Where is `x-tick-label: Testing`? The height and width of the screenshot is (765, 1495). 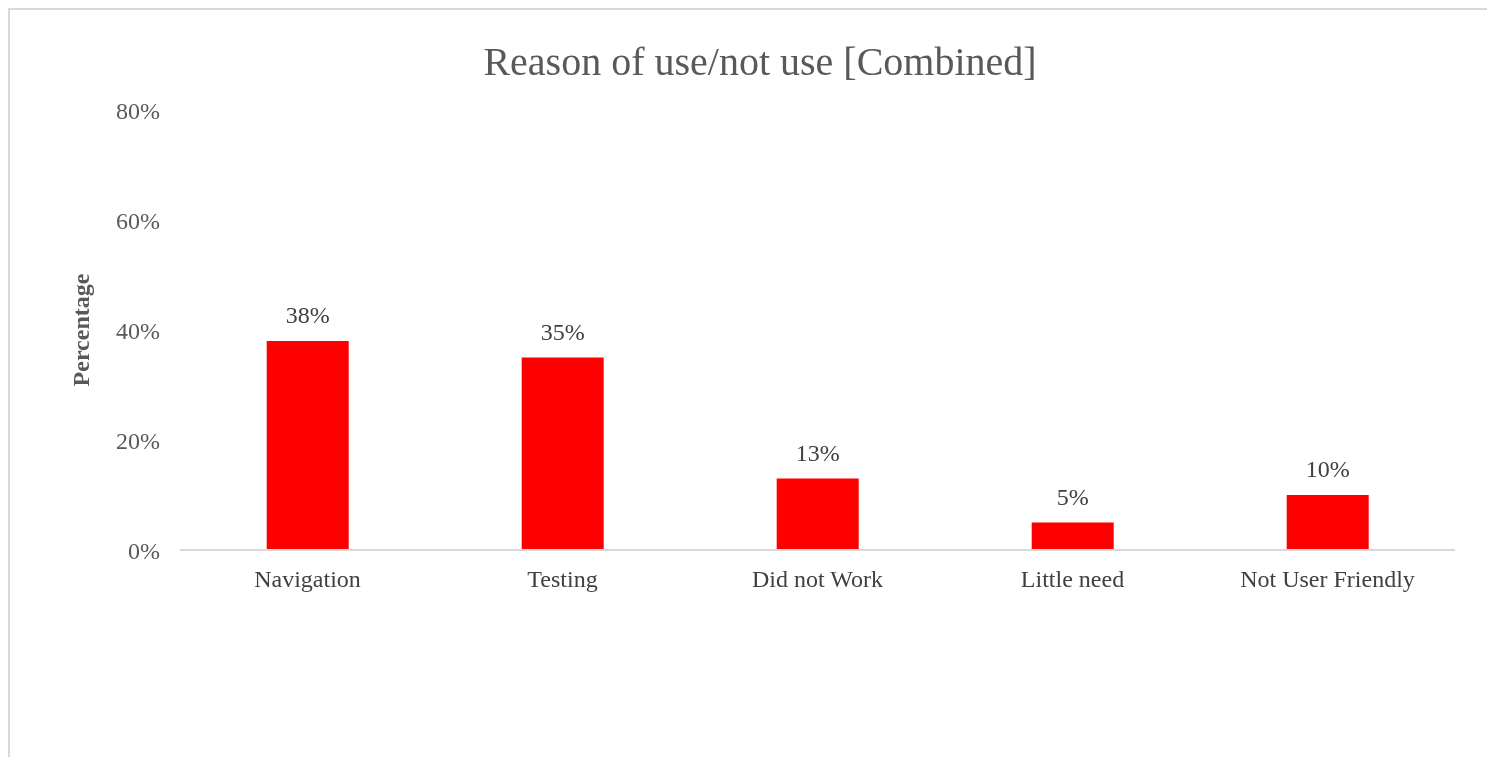
x-tick-label: Testing is located at coordinates (562, 579).